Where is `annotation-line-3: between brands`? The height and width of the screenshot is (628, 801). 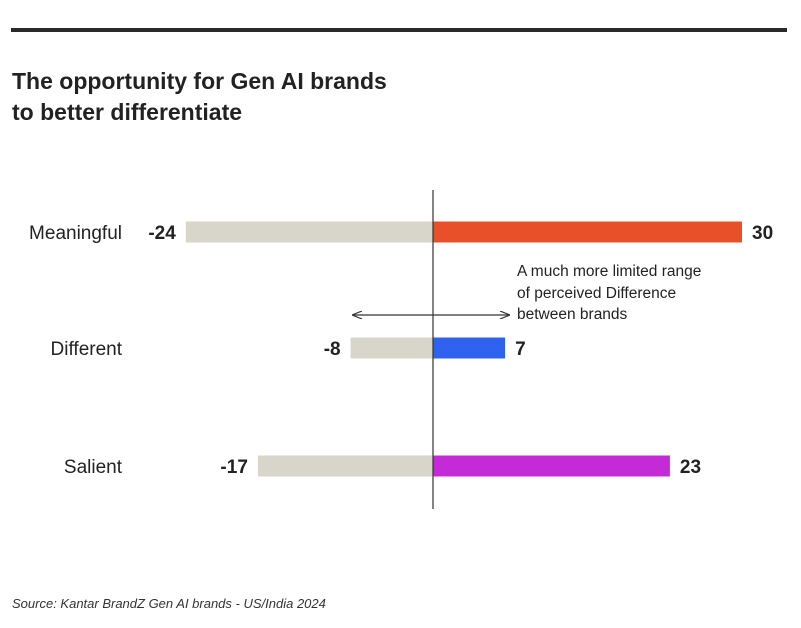
annotation-line-3: between brands is located at coordinates (572, 314).